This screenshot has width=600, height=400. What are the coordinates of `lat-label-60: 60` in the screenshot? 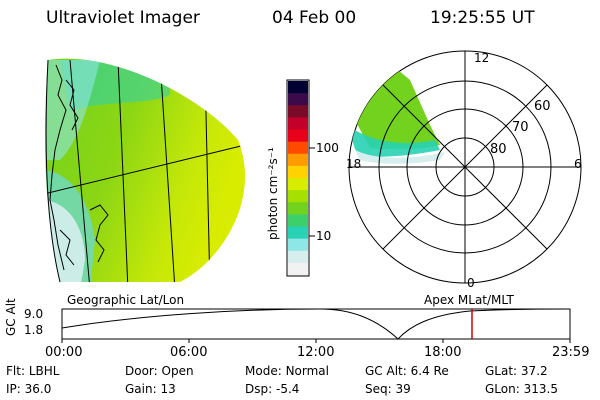 It's located at (542, 106).